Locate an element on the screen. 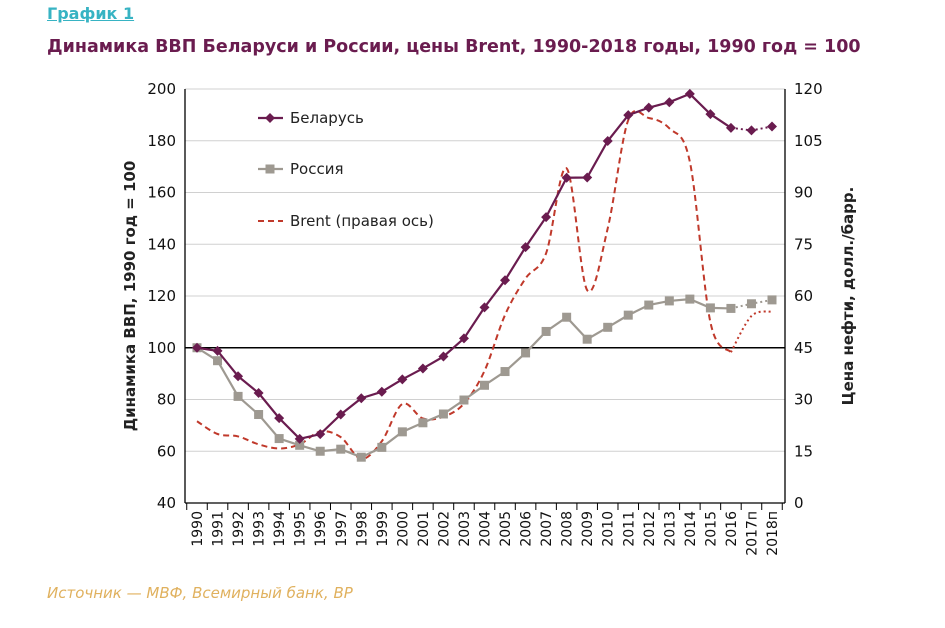 The image size is (945, 628). x-tick-label: 2001 is located at coordinates (424, 529).